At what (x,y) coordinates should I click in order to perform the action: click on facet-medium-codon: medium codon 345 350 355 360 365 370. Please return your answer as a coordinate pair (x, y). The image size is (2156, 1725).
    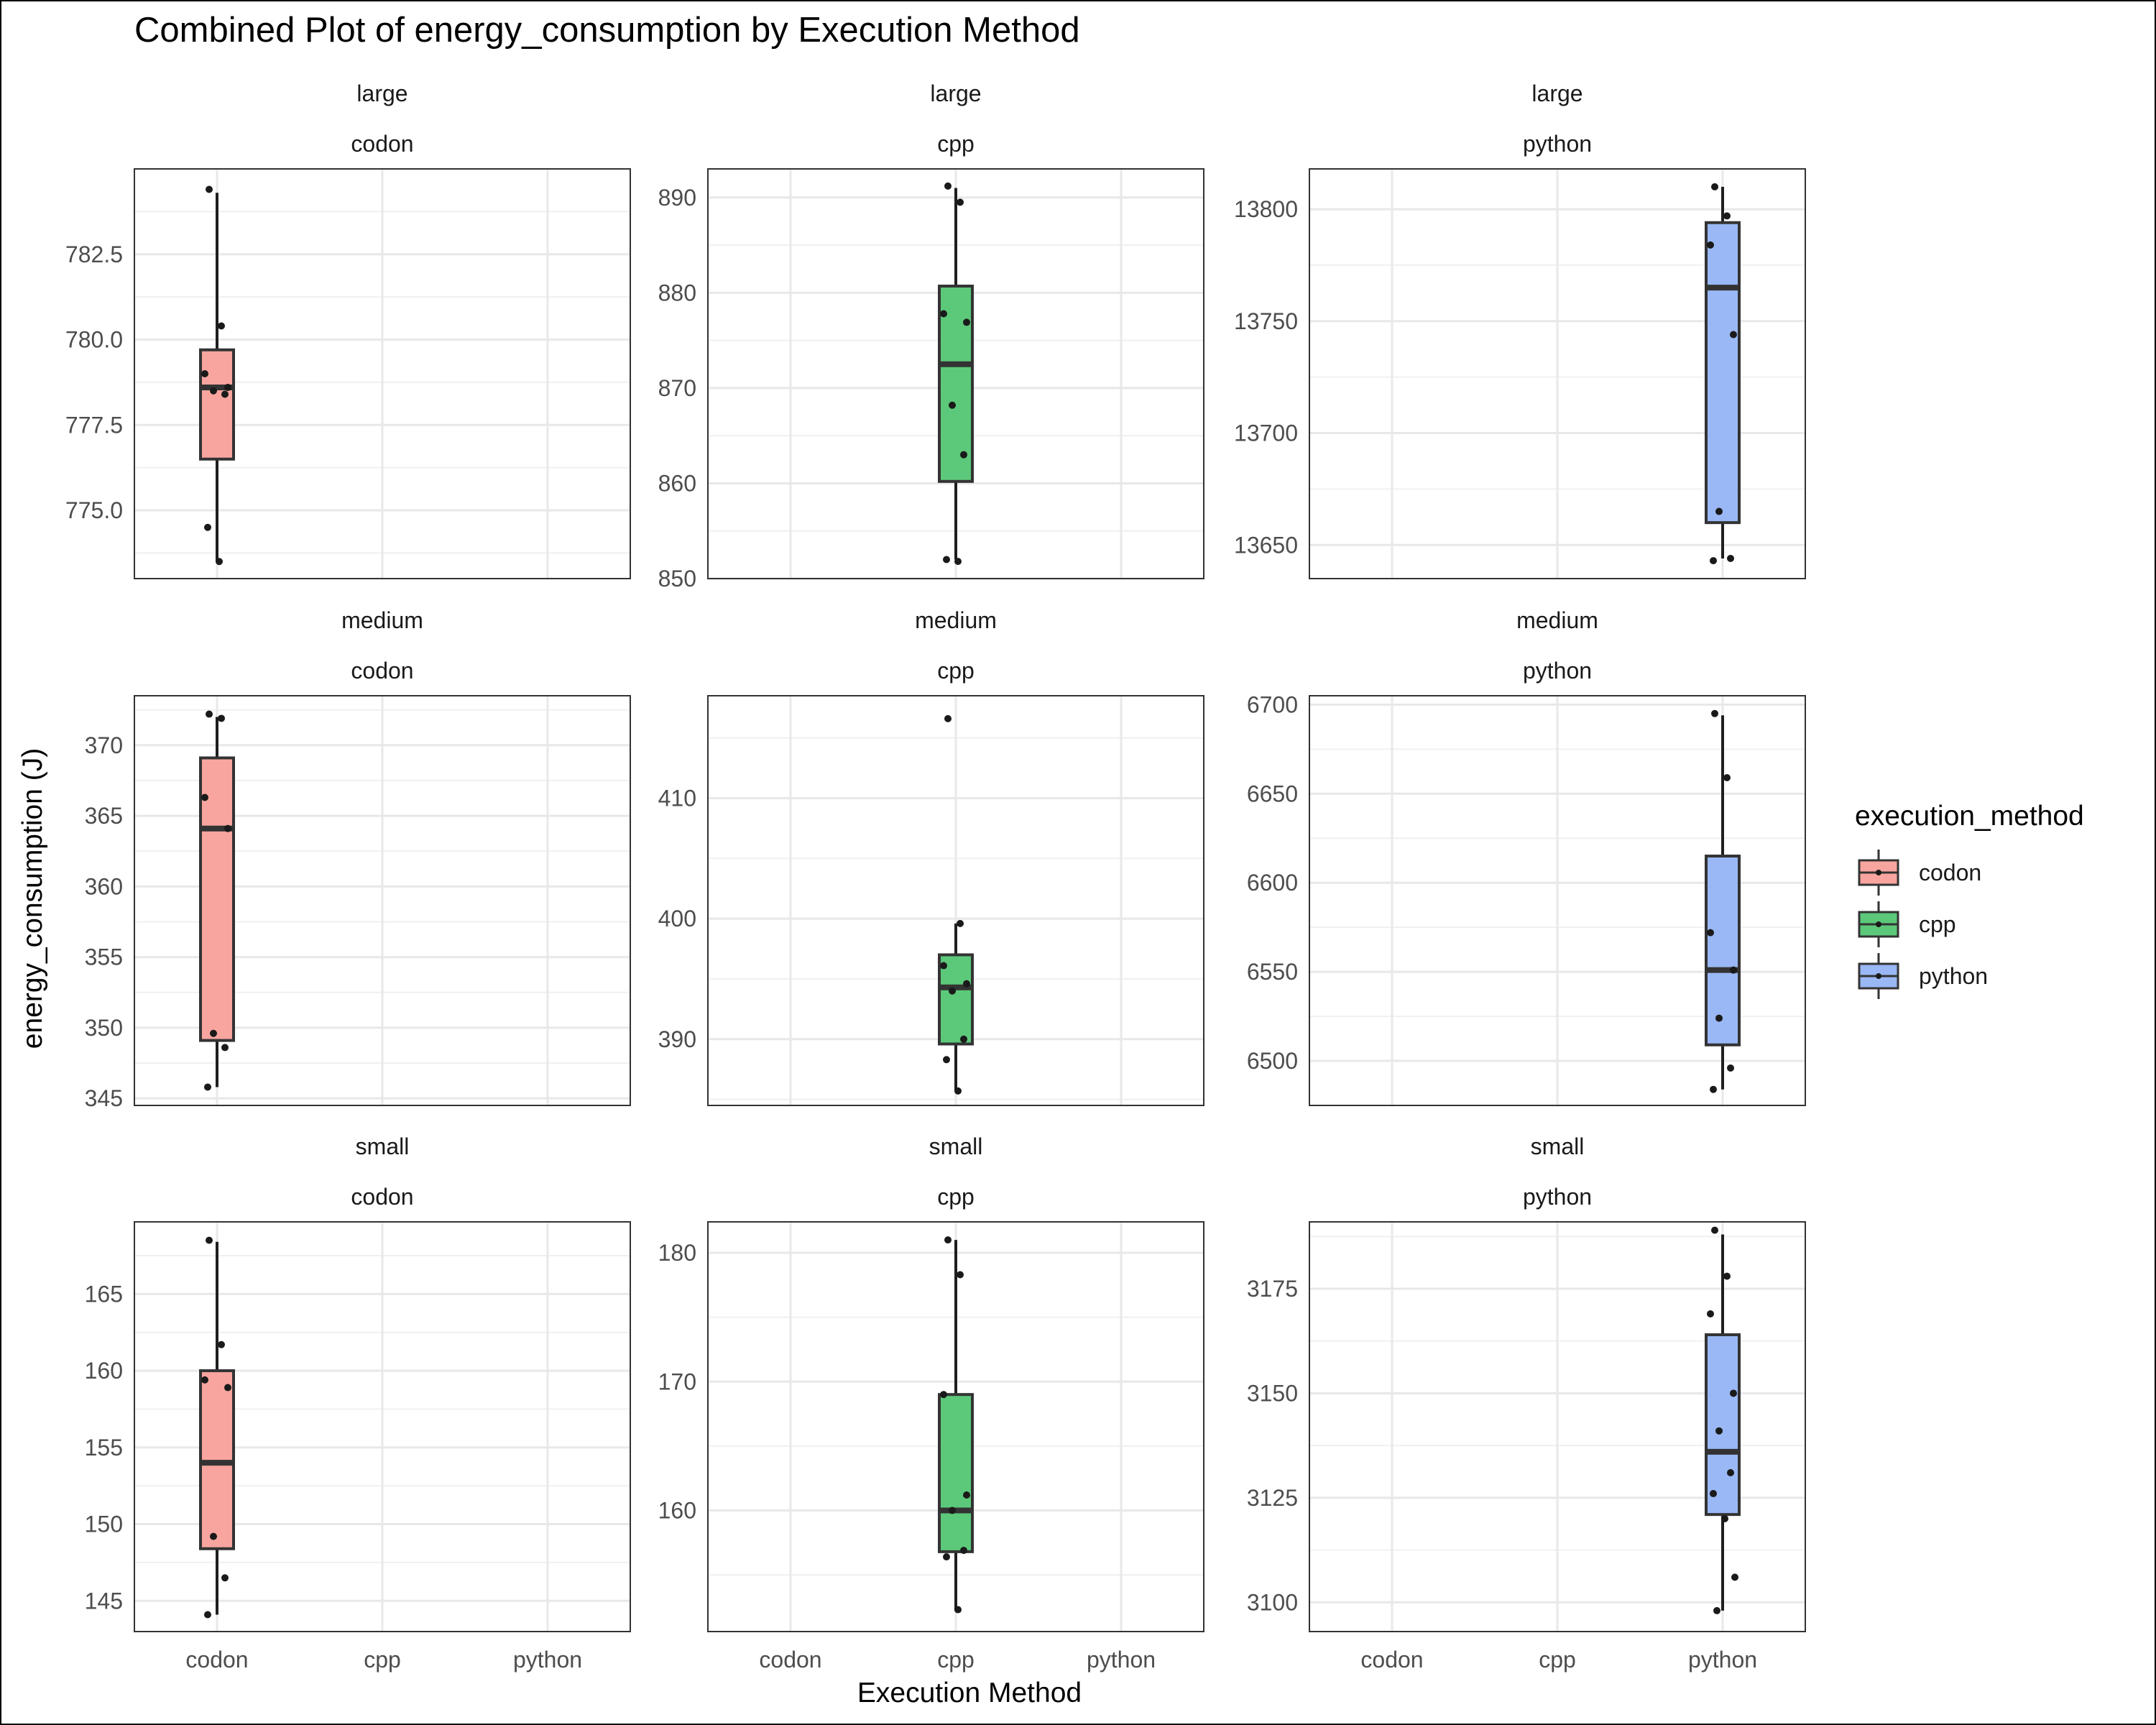
    Looking at the image, I should click on (358, 859).